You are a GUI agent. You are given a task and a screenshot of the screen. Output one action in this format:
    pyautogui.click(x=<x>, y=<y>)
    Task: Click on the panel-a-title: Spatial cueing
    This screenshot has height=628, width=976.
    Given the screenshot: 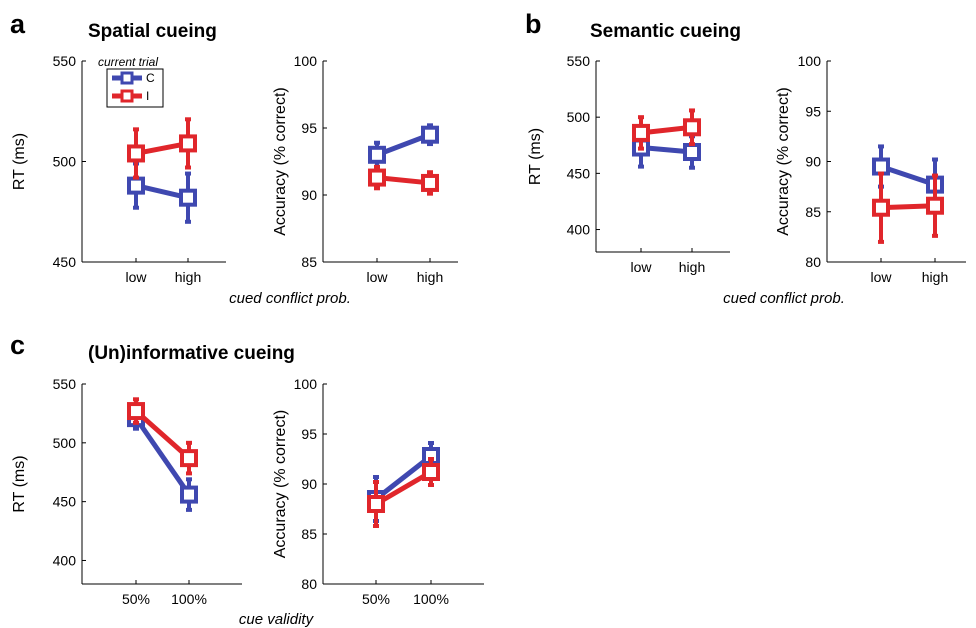 What is the action you would take?
    pyautogui.click(x=152, y=31)
    